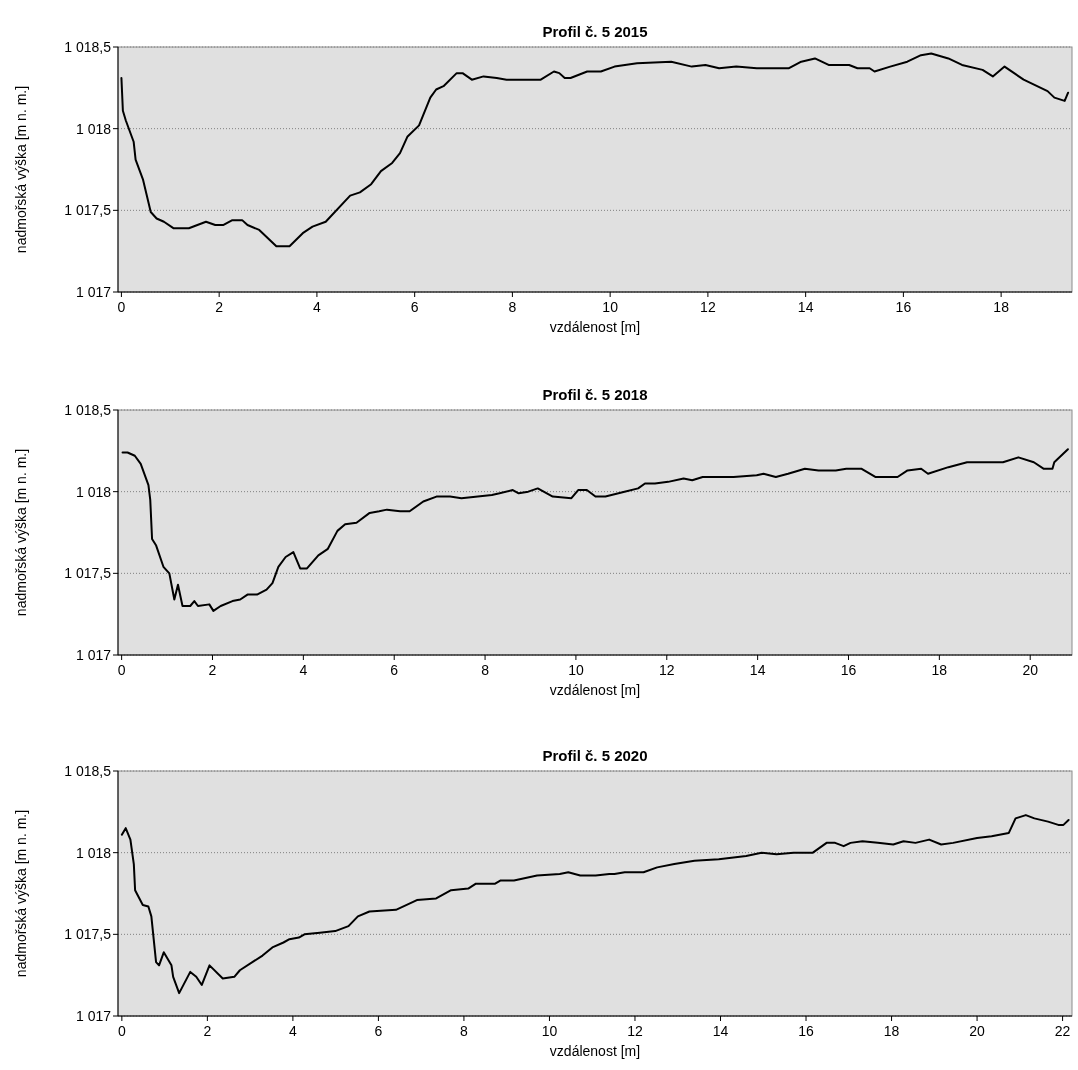 The height and width of the screenshot is (1070, 1078). I want to click on x-tick-label: 22, so click(1062, 1031).